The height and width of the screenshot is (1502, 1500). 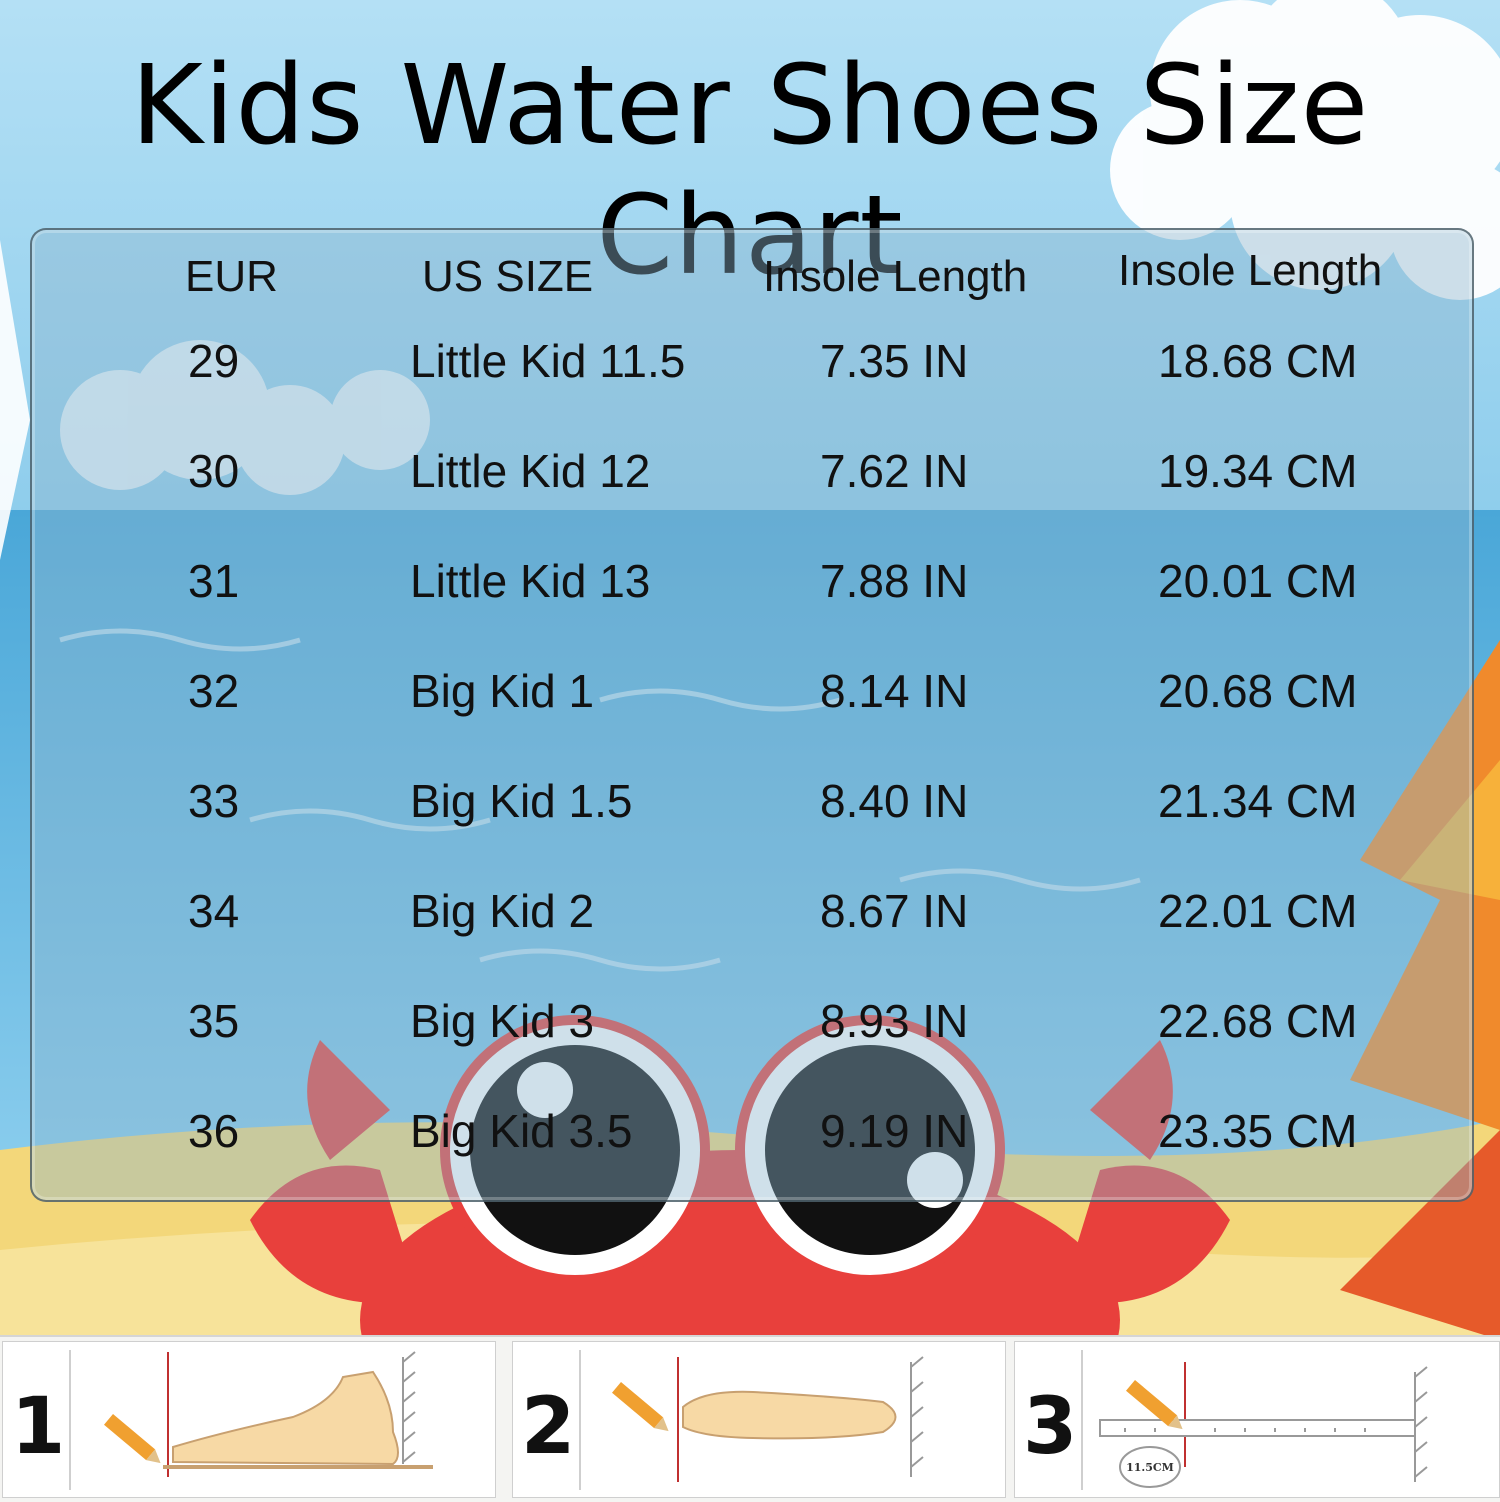 I want to click on cell-insole-in: 8.40 IN, so click(x=894, y=801).